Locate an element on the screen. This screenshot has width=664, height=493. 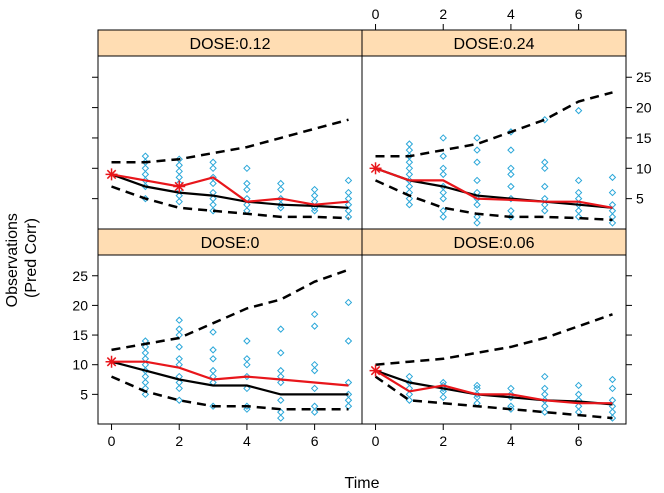
x-axis-bottom-1: 0 2 4 6 is located at coordinates (477, 436).